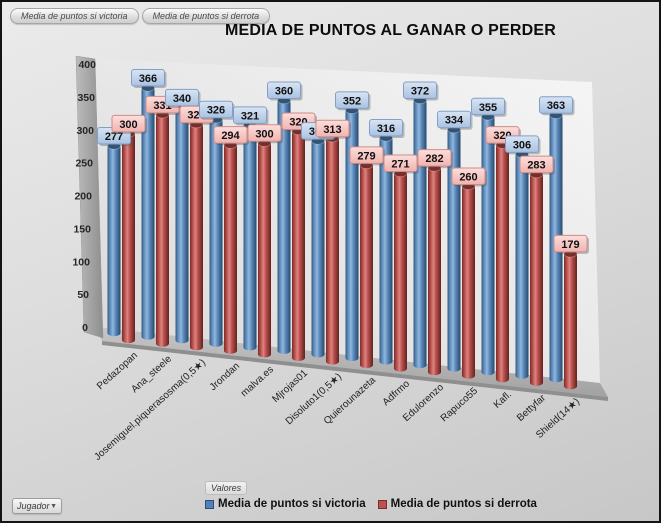 The image size is (661, 523). I want to click on value-label-victoria: 340, so click(183, 98).